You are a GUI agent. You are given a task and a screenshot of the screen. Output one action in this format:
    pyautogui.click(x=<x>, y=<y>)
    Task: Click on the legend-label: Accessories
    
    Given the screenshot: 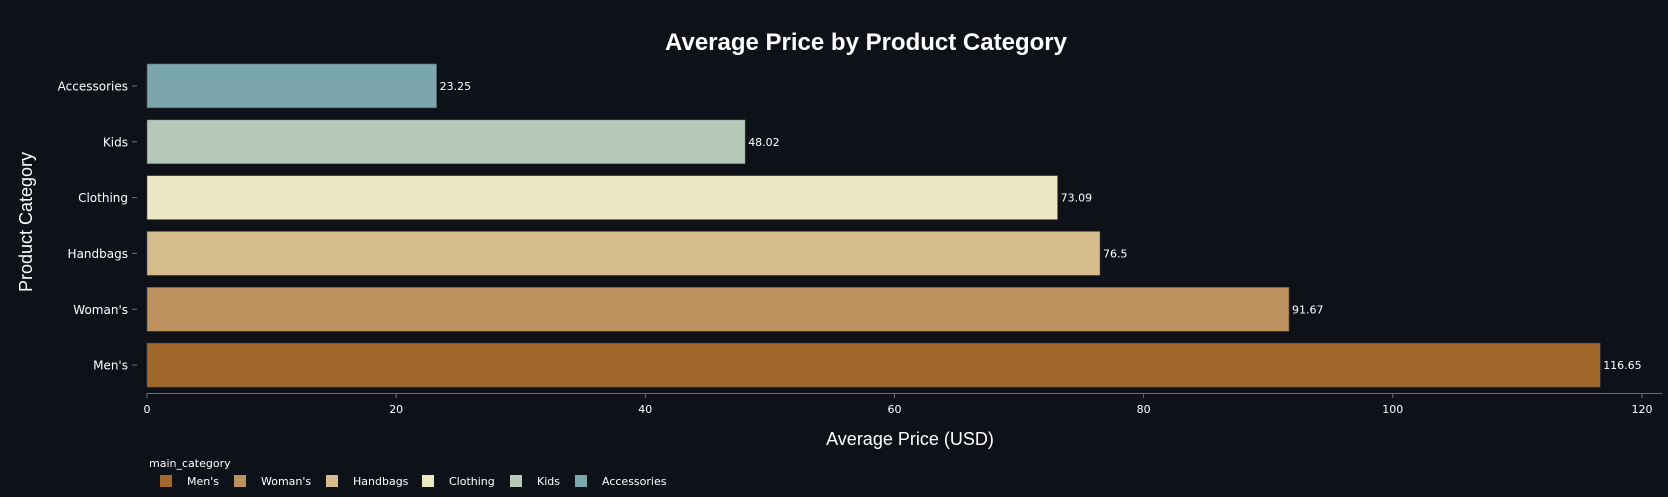 What is the action you would take?
    pyautogui.click(x=634, y=481)
    